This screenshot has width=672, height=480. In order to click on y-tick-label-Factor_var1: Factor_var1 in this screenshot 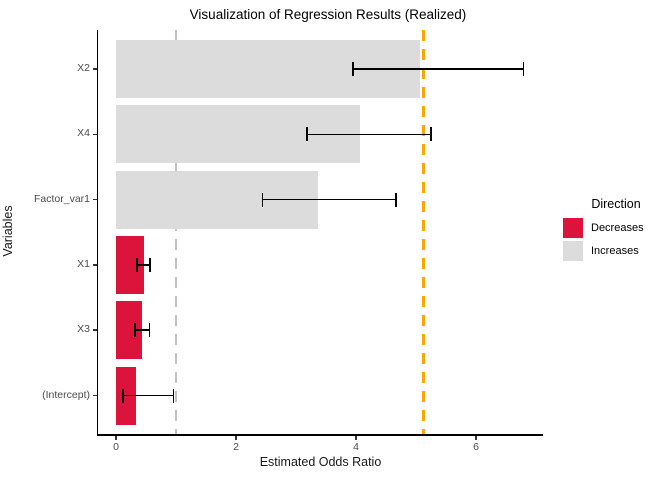, I will do `click(61, 198)`.